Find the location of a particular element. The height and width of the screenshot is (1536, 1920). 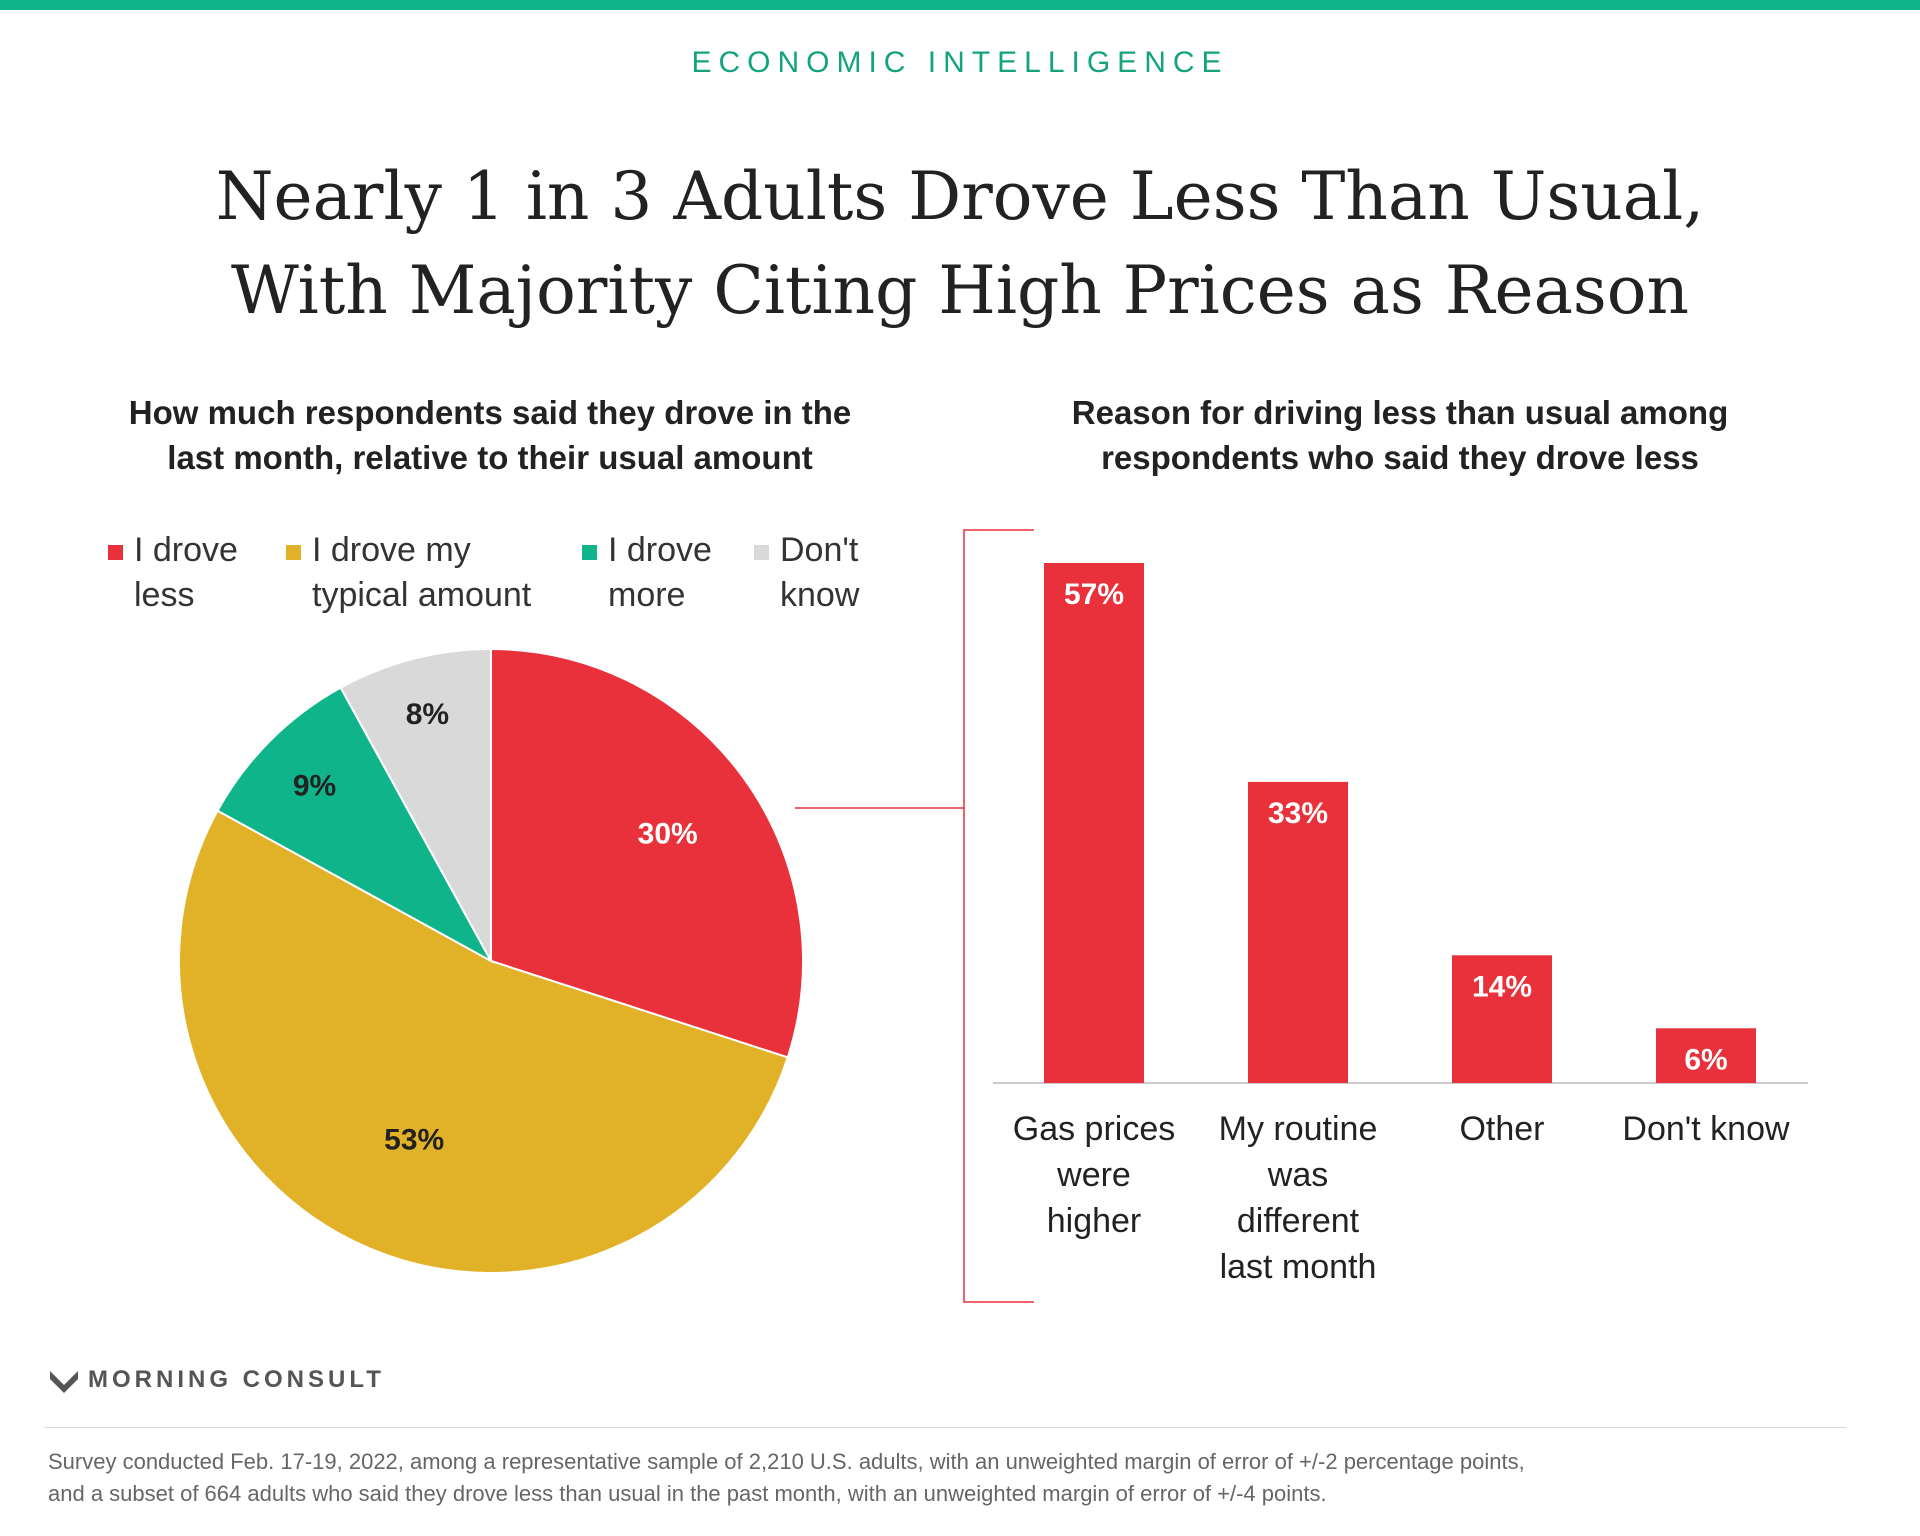

legend-label: know is located at coordinates (820, 595).